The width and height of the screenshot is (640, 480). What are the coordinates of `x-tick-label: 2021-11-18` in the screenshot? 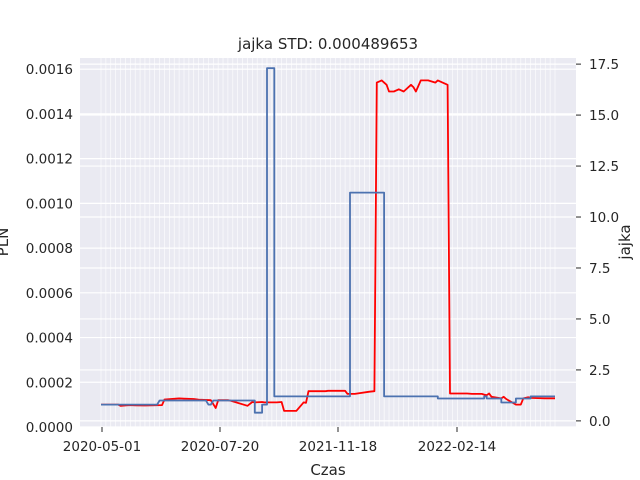 It's located at (338, 447).